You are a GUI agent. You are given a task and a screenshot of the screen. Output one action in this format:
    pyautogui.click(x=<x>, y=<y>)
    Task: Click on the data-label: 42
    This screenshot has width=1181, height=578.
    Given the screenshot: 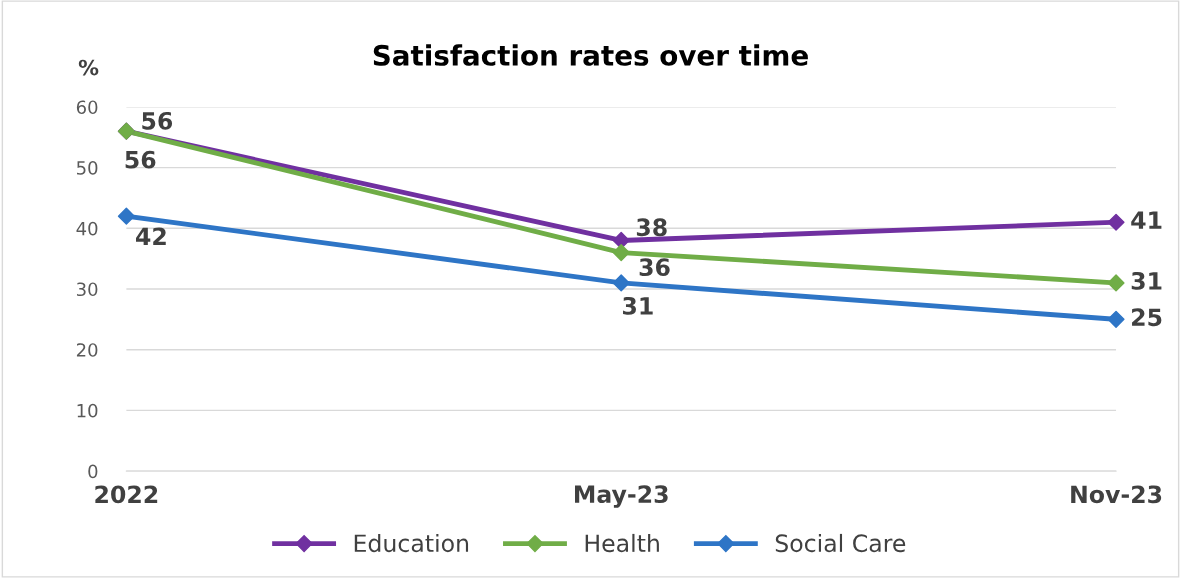 What is the action you would take?
    pyautogui.click(x=151, y=236)
    